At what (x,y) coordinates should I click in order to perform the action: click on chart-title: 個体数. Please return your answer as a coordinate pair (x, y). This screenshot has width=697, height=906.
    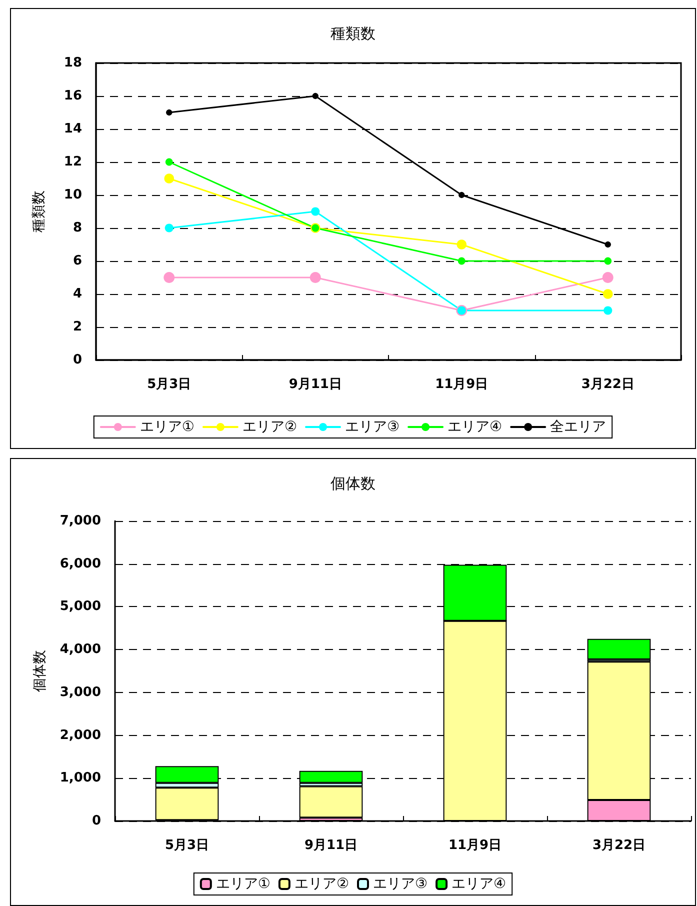
    Looking at the image, I should click on (353, 483).